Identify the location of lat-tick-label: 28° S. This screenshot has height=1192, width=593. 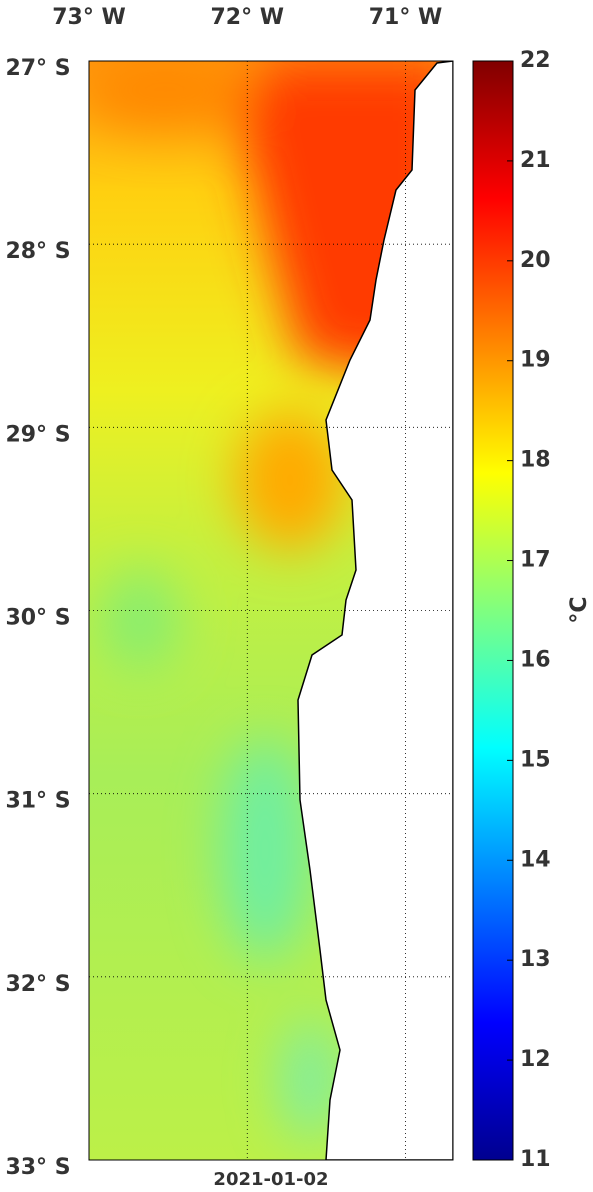
(37, 251).